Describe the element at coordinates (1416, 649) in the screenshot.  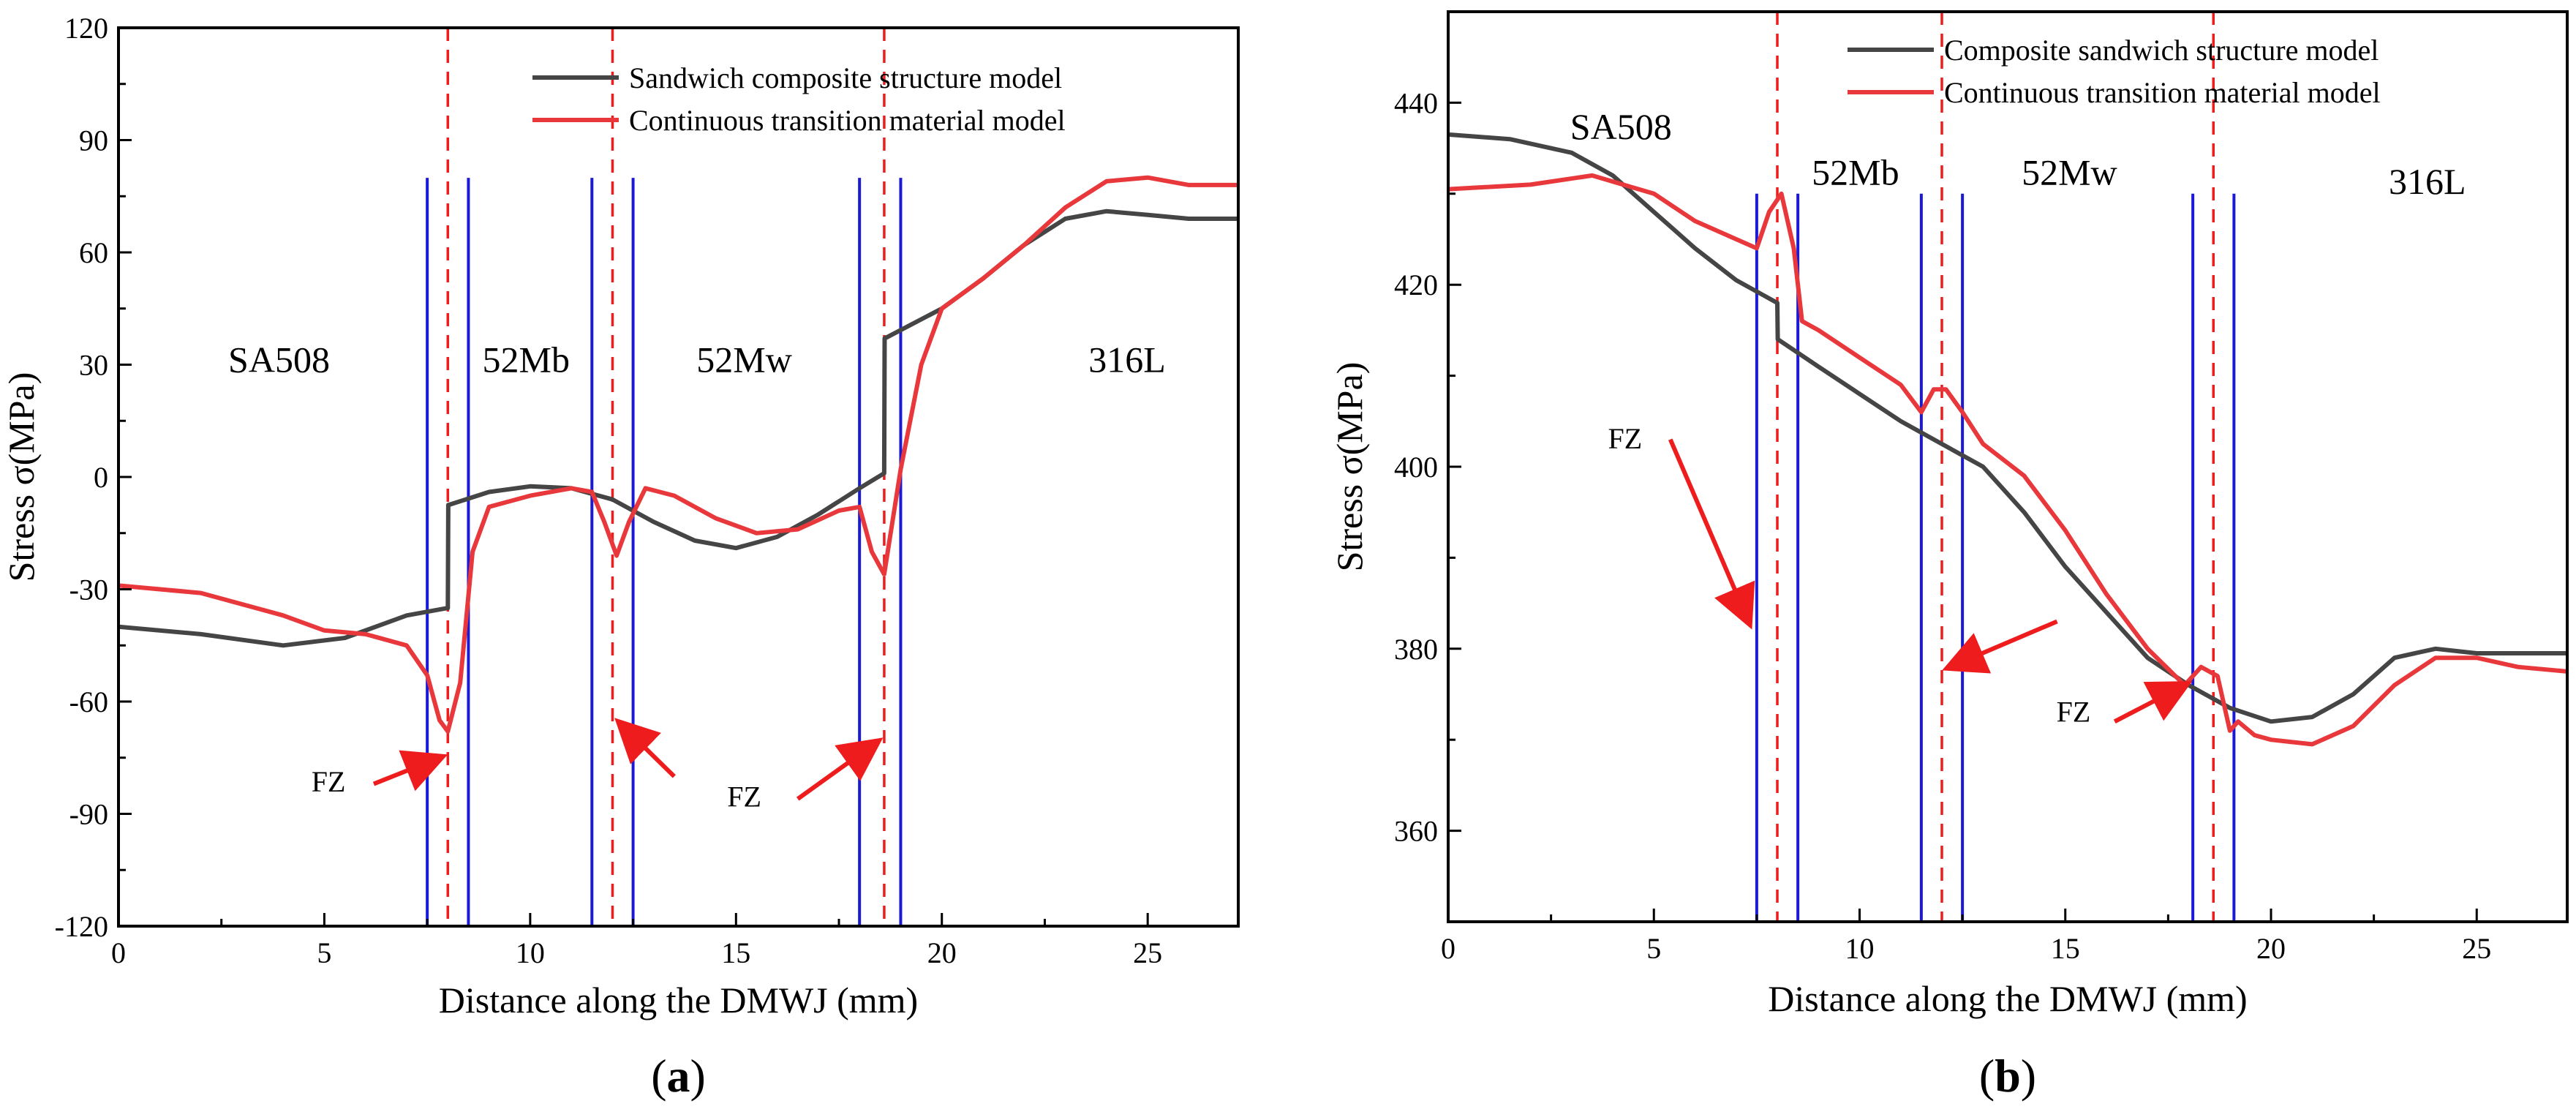
I see `y-tick-label: 380` at that location.